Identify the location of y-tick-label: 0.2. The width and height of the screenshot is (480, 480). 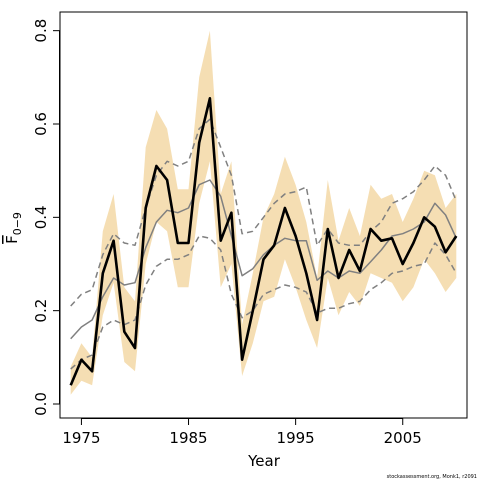
(41, 311).